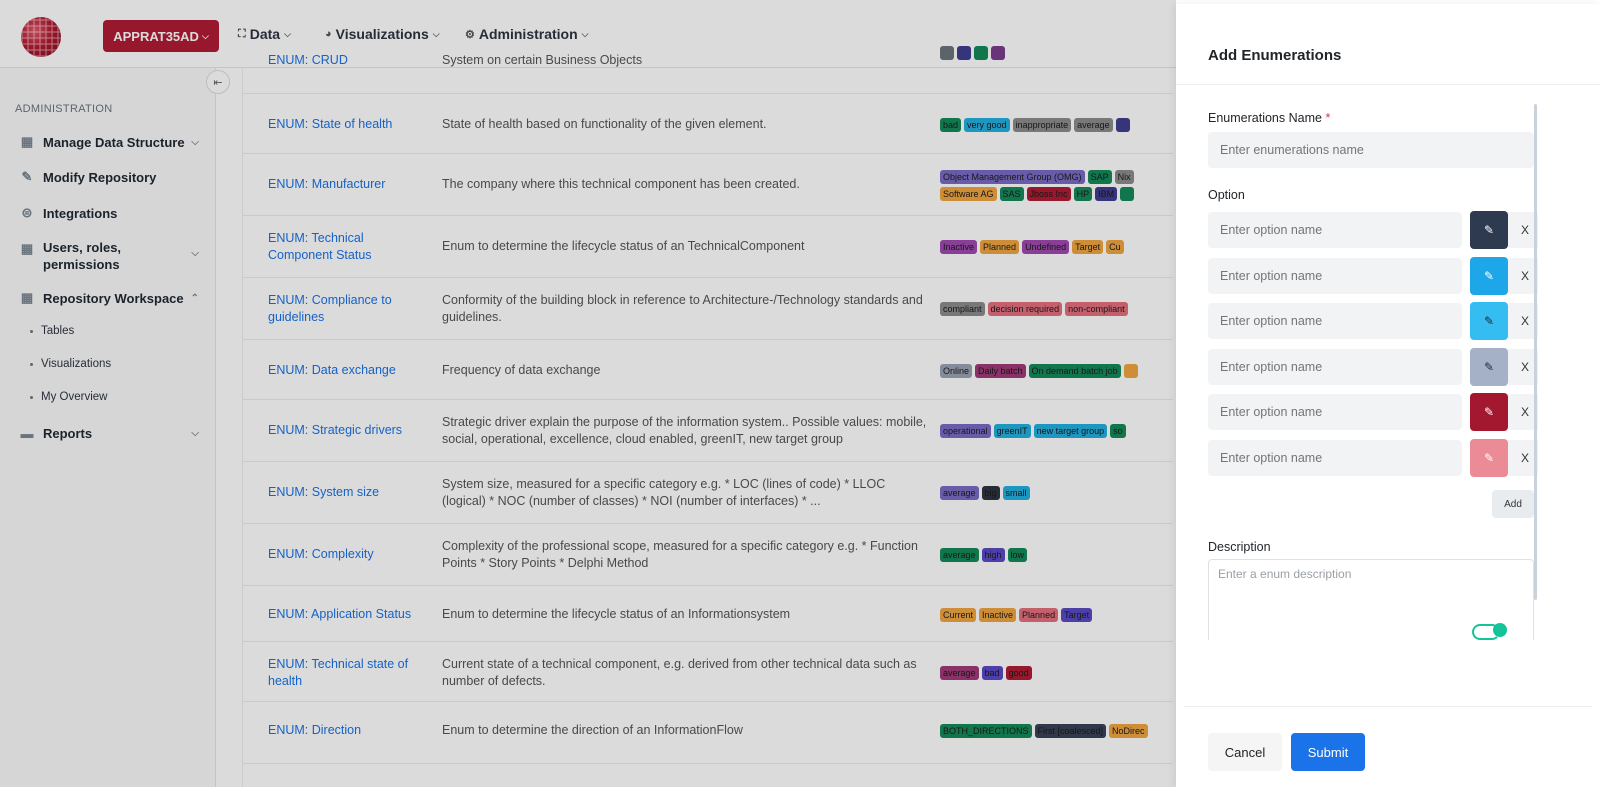  Describe the element at coordinates (1070, 431) in the screenshot. I see `option-tag: new target group` at that location.